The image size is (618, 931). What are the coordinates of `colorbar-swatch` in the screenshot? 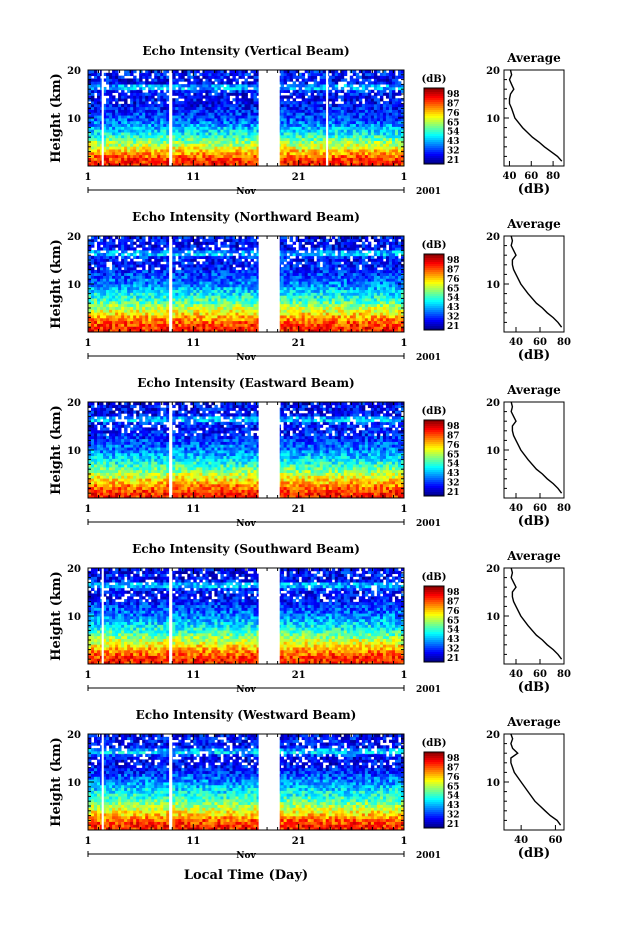 It's located at (434, 93).